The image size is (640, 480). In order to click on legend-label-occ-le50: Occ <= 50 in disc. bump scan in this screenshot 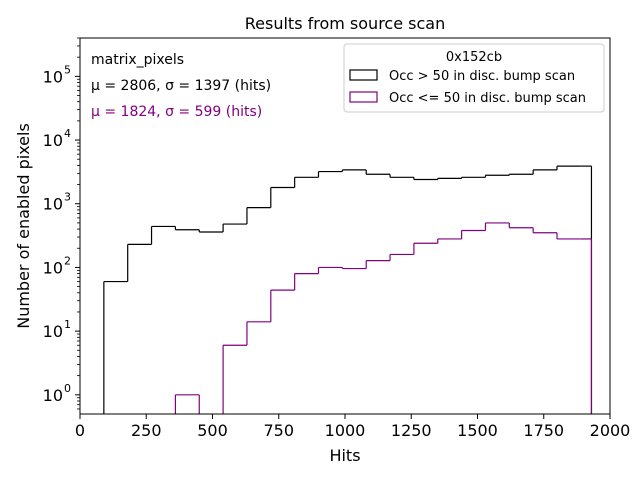, I will do `click(487, 98)`.